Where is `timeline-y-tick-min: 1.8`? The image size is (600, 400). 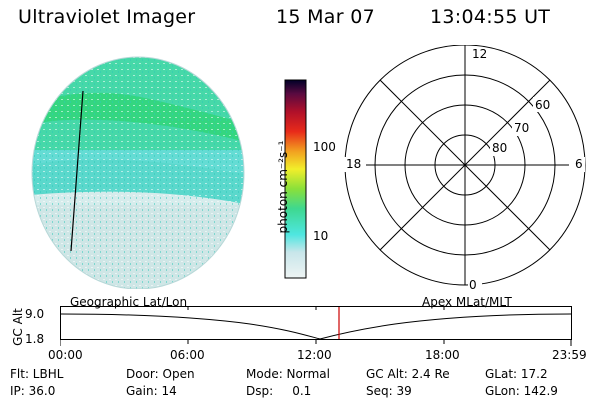
timeline-y-tick-min: 1.8 is located at coordinates (35, 339).